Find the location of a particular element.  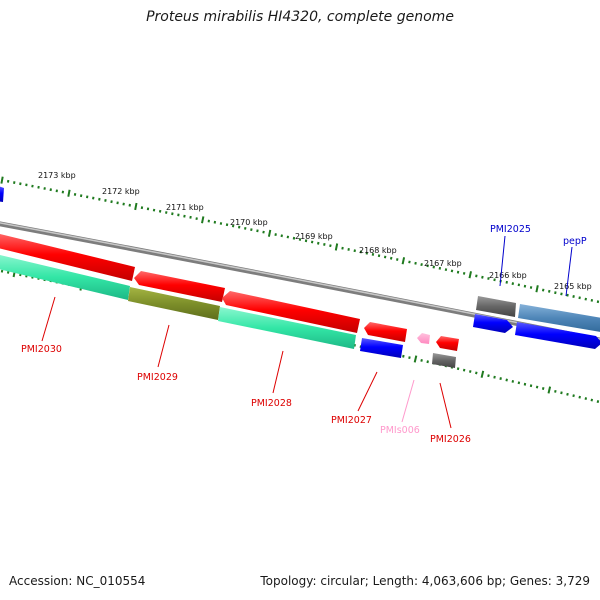

rna-feature-PMIs006 is located at coordinates (423, 338).